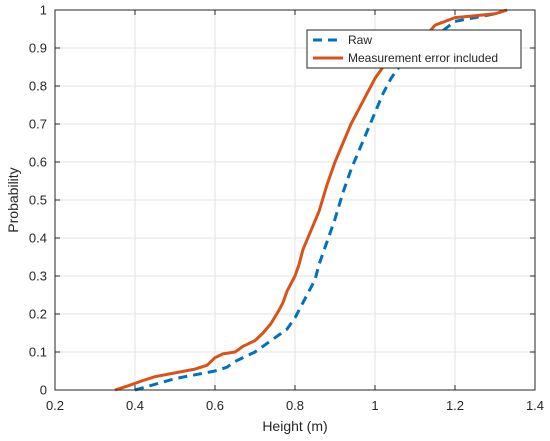 This screenshot has width=550, height=441. What do you see at coordinates (38, 352) in the screenshot?
I see `y-tick-label: 0.1` at bounding box center [38, 352].